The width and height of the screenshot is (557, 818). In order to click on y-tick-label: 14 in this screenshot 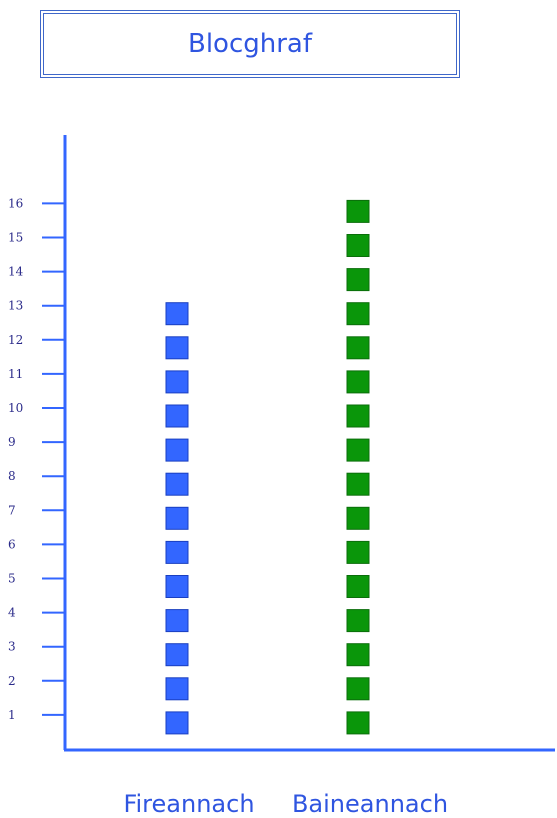, I will do `click(16, 272)`.